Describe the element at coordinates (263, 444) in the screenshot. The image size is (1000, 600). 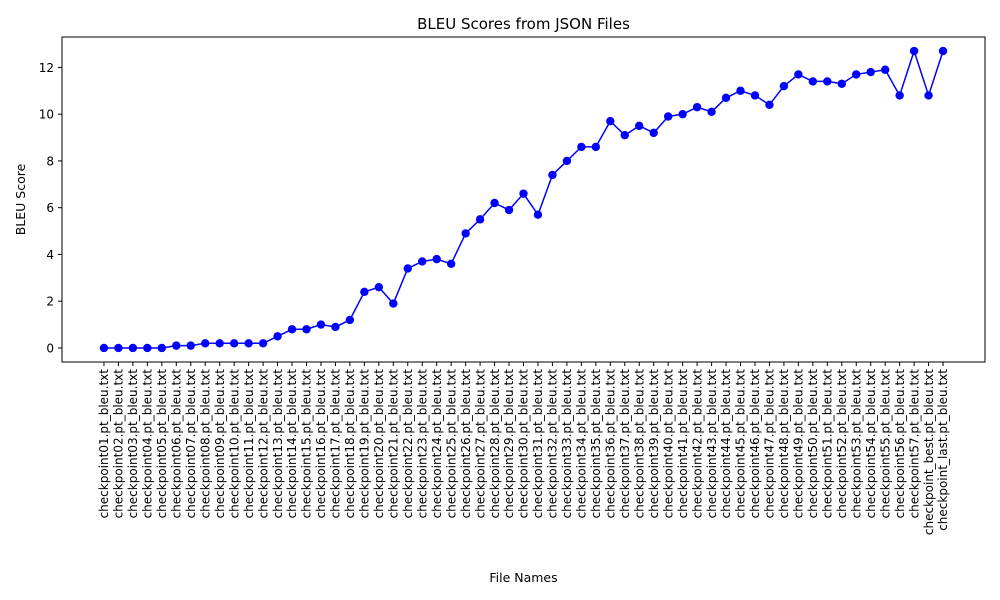
I see `x-tick-label: checkpoint12.pt_bleu.txt` at that location.